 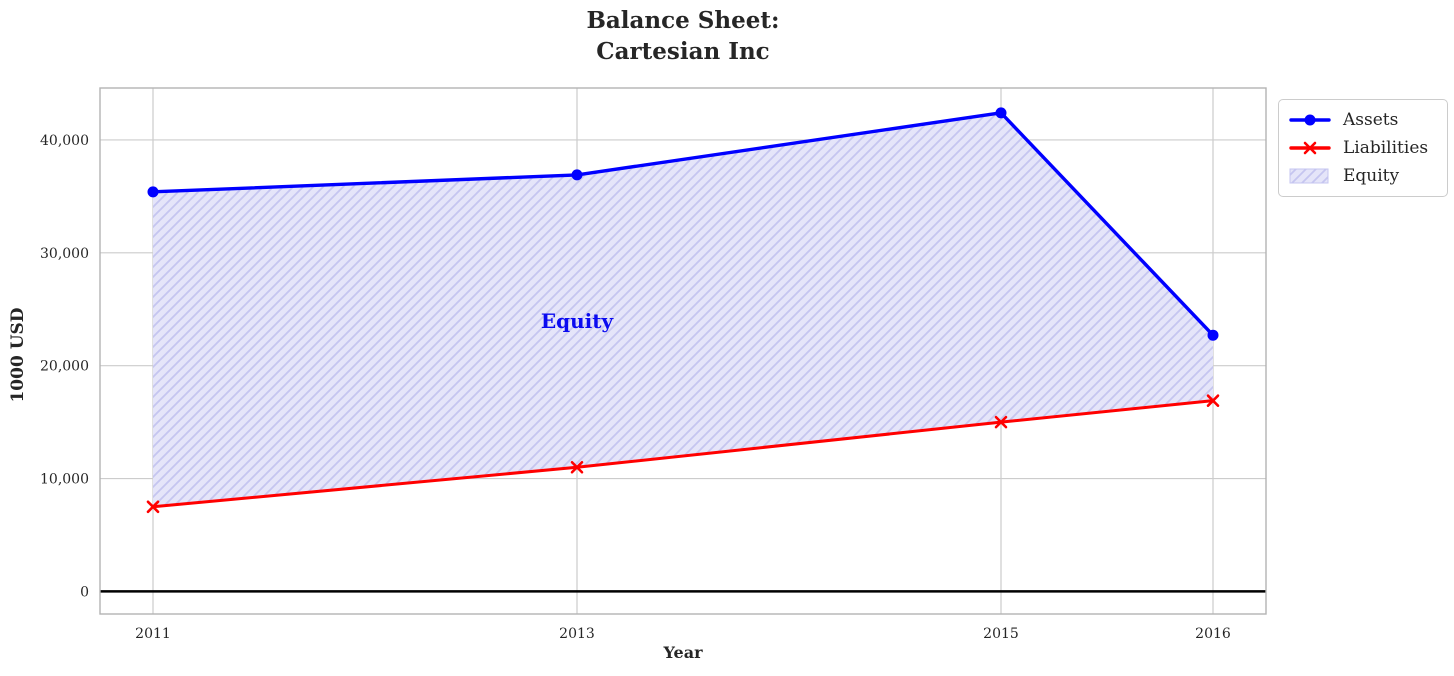 What do you see at coordinates (1001, 634) in the screenshot?
I see `x-tick-label: 2015` at bounding box center [1001, 634].